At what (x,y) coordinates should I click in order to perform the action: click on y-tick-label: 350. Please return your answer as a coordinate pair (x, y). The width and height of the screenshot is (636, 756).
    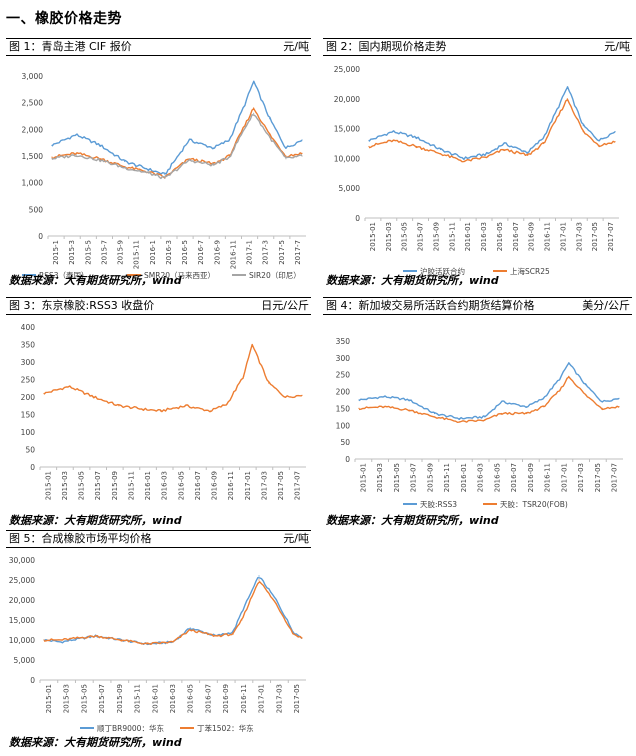
    Looking at the image, I should click on (343, 341).